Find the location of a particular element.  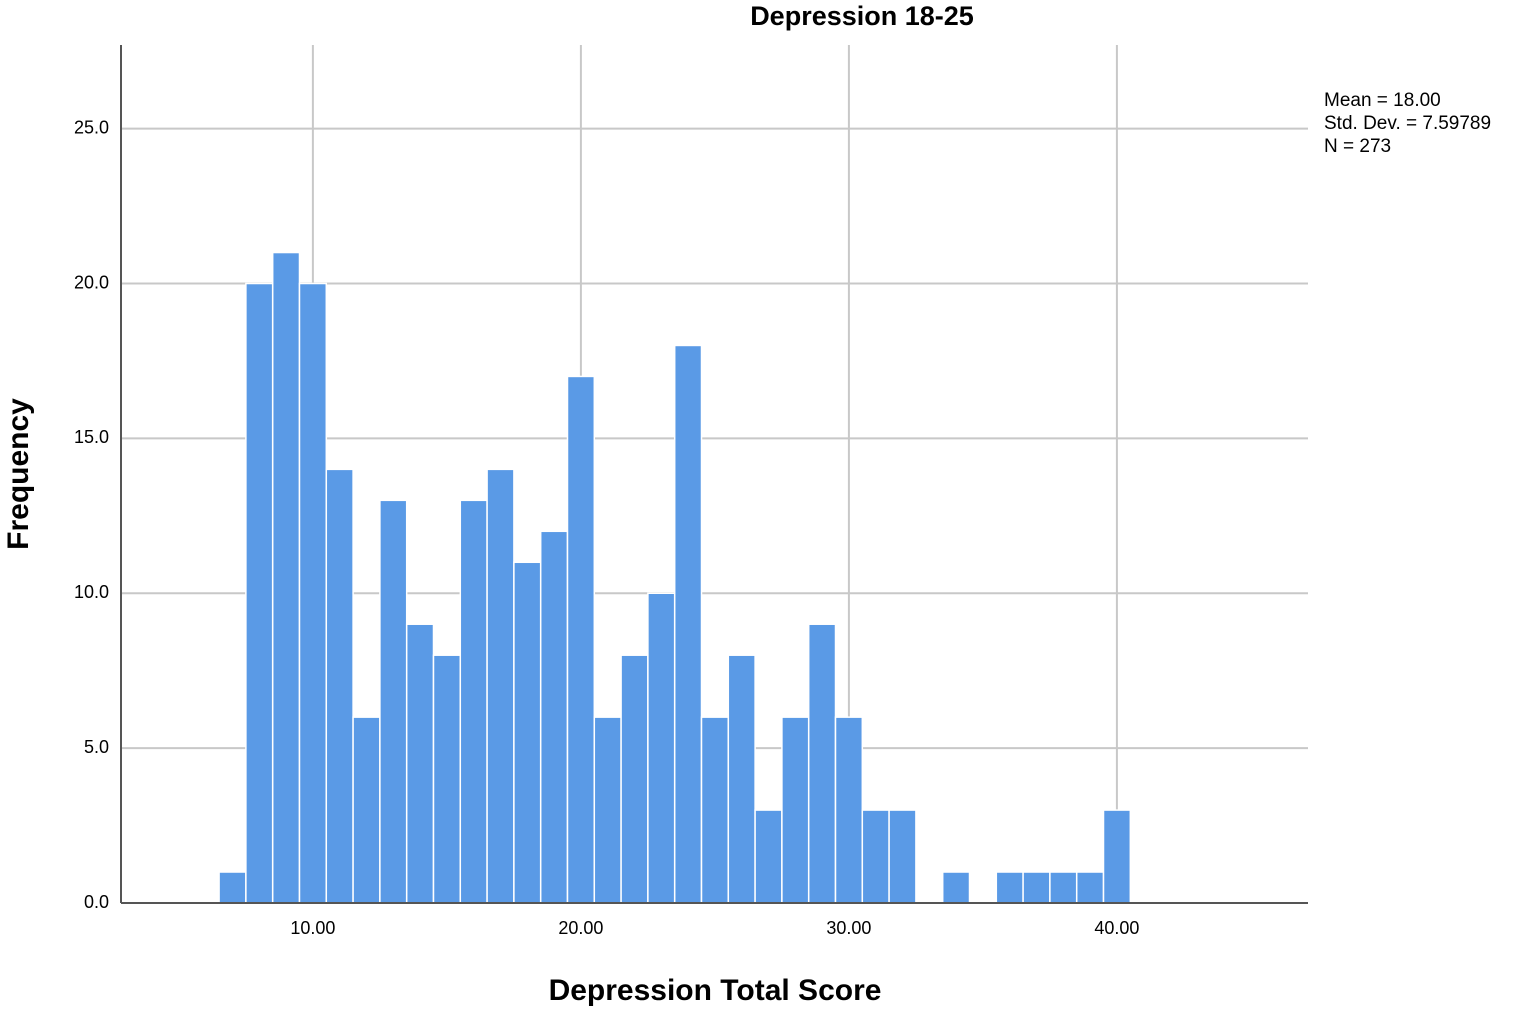

x-axis-label: Depression Total Score is located at coordinates (715, 990).